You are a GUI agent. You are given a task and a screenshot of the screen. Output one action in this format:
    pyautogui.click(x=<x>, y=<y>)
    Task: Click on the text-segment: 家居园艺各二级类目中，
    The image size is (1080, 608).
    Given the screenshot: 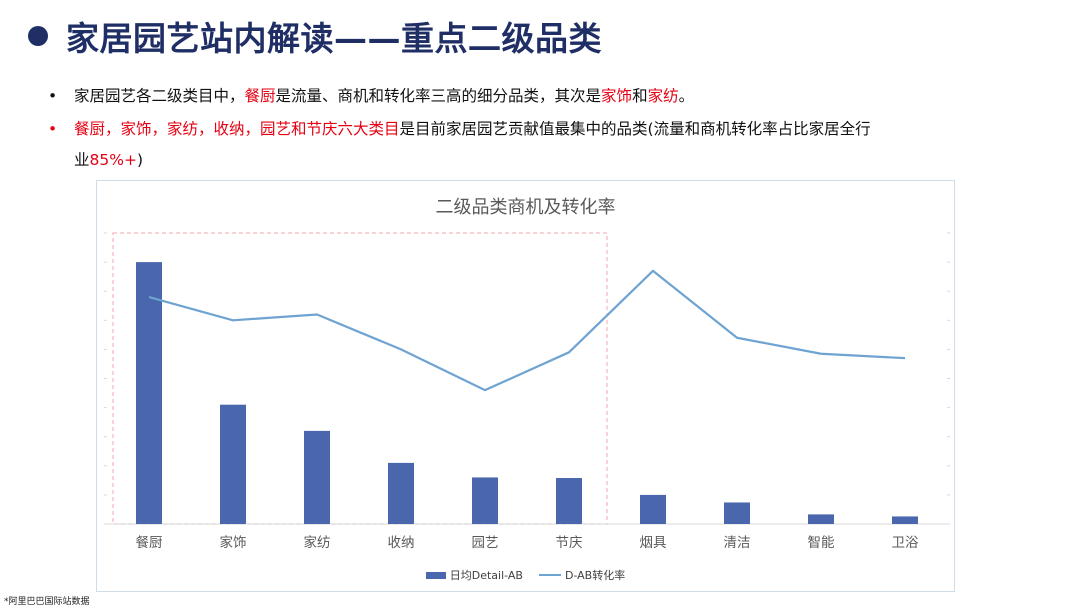 What is the action you would take?
    pyautogui.click(x=159, y=96)
    